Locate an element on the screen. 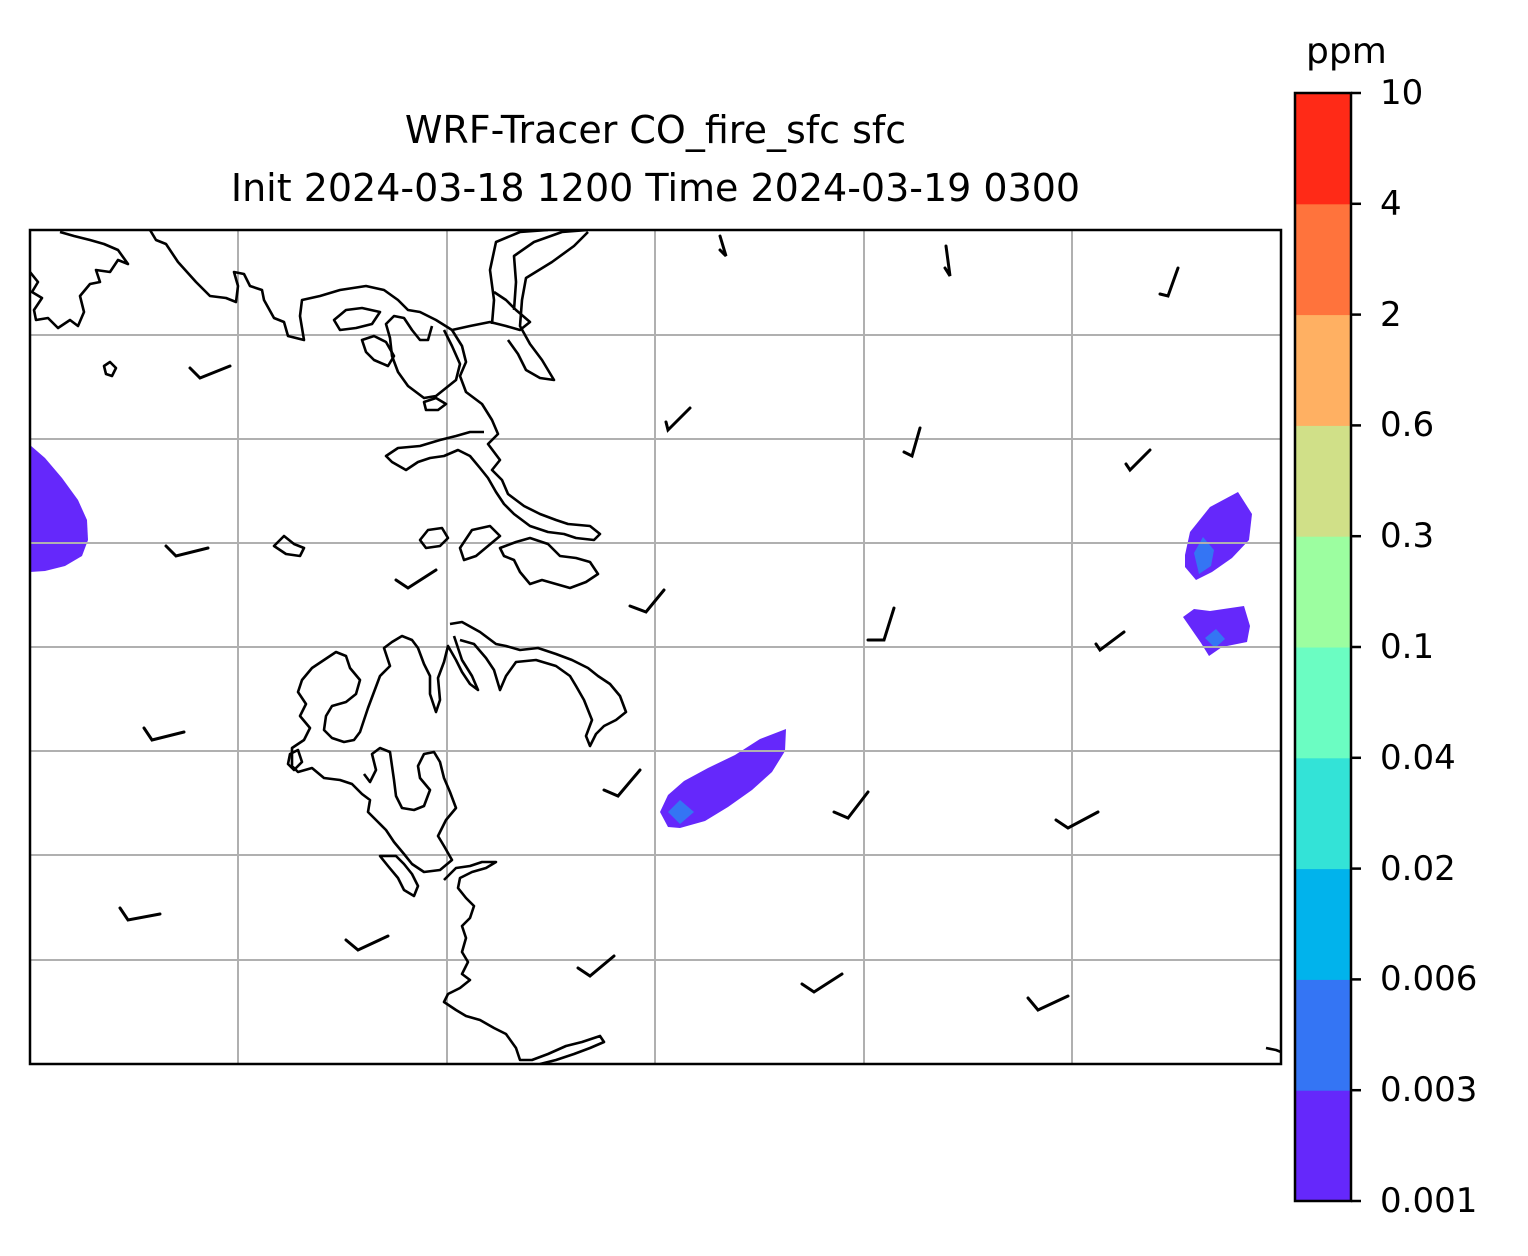 The image size is (1528, 1256). colorbar-unit-label: ppm is located at coordinates (1346, 51).